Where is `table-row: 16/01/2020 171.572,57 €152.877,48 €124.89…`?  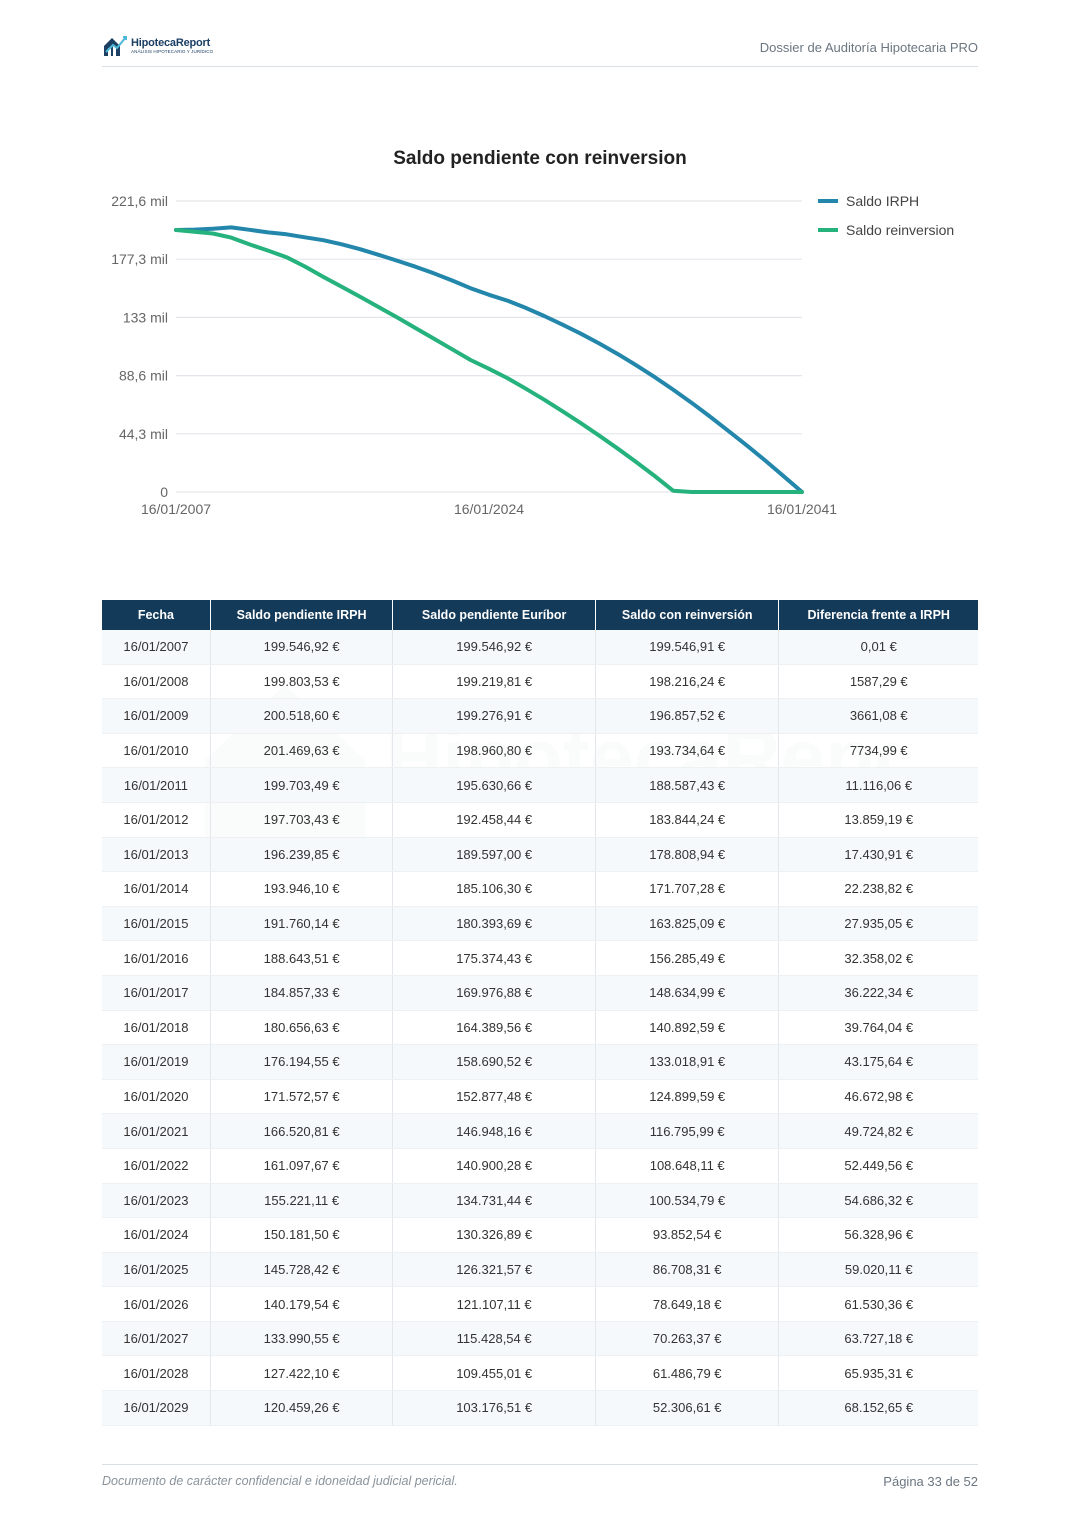 table-row: 16/01/2020 171.572,57 €152.877,48 €124.89… is located at coordinates (540, 1097).